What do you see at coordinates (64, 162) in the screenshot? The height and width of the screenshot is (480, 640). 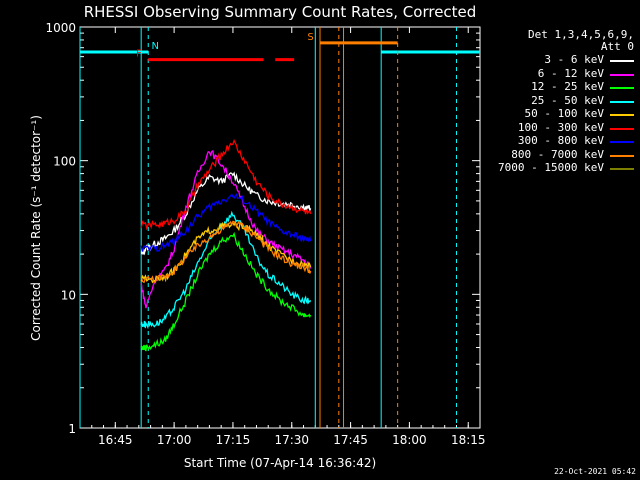 I see `y-tick-label: 100` at bounding box center [64, 162].